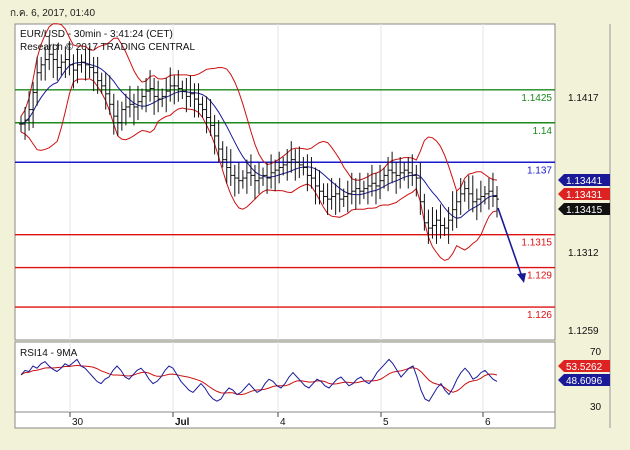 The image size is (630, 450). Describe the element at coordinates (539, 170) in the screenshot. I see `level-label-2: 1.137` at that location.